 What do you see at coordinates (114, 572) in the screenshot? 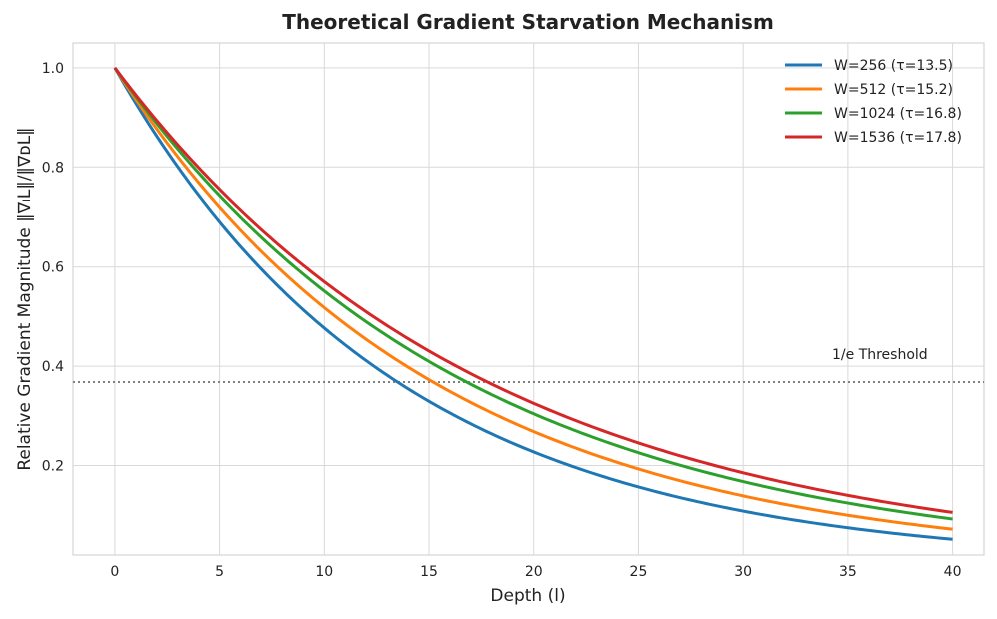
I see `x-tick-label-0: 0` at bounding box center [114, 572].